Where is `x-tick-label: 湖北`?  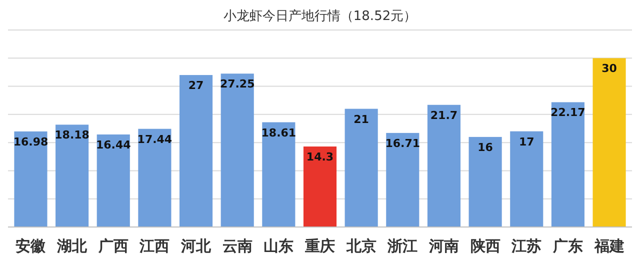
x-tick-label: 湖北 is located at coordinates (72, 246).